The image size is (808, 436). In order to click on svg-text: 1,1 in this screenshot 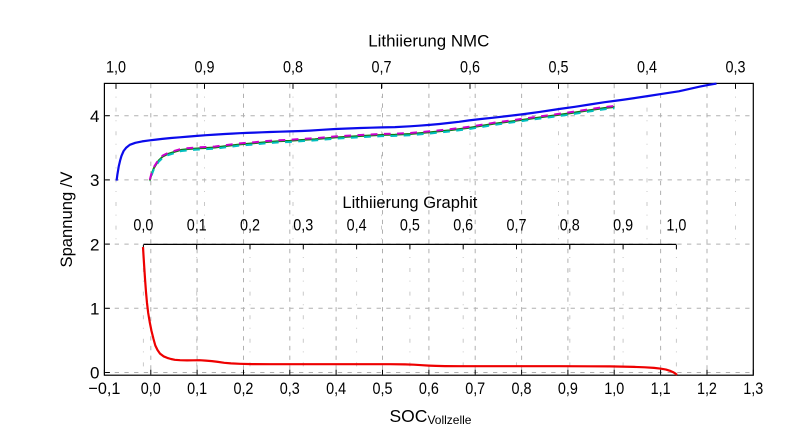, I will do `click(661, 388)`.